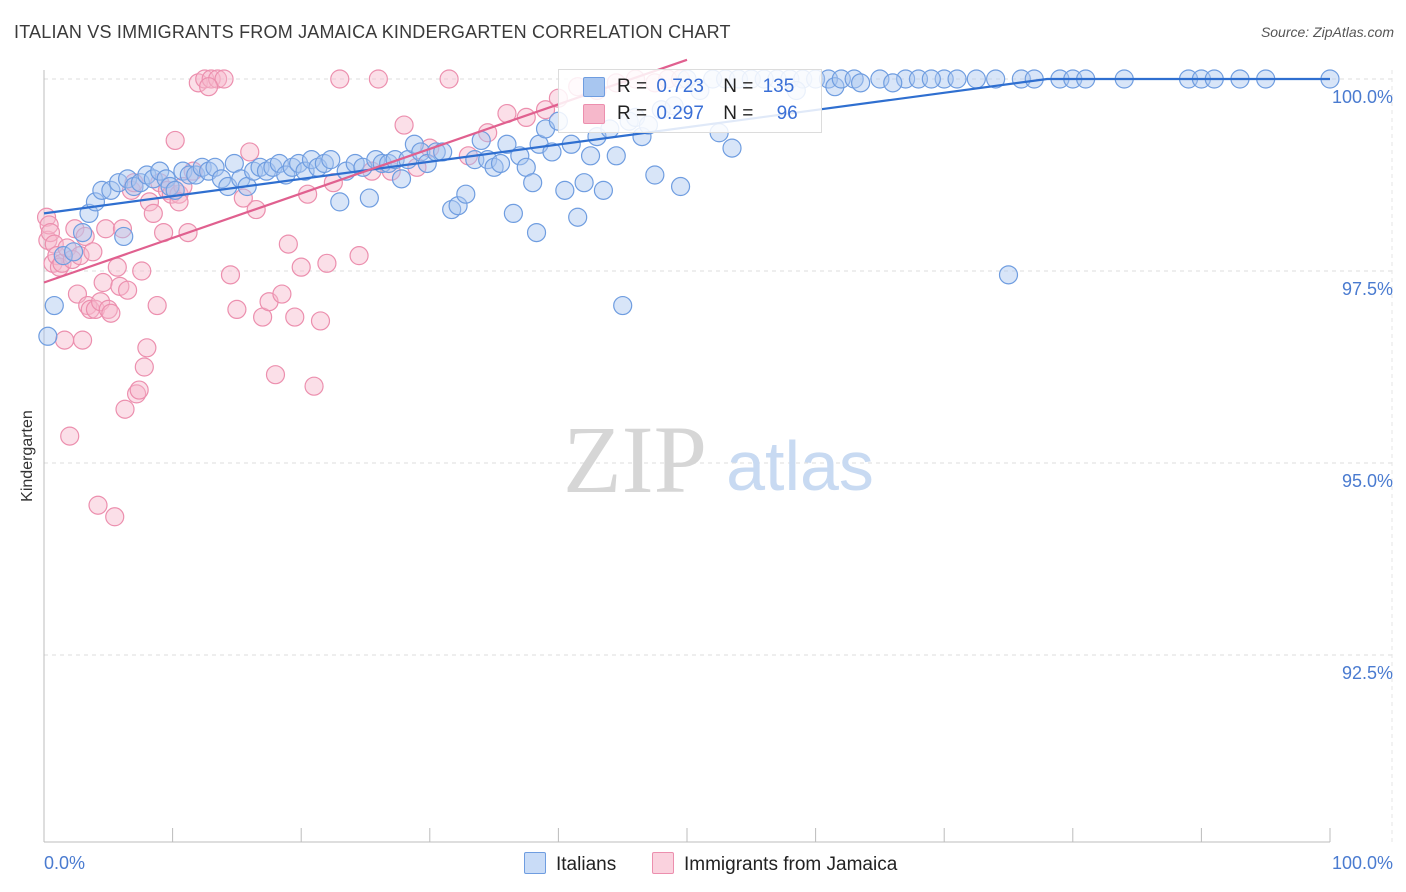  Describe the element at coordinates (1362, 97) in the screenshot. I see `y-tick-label-100: 100.0%` at that location.